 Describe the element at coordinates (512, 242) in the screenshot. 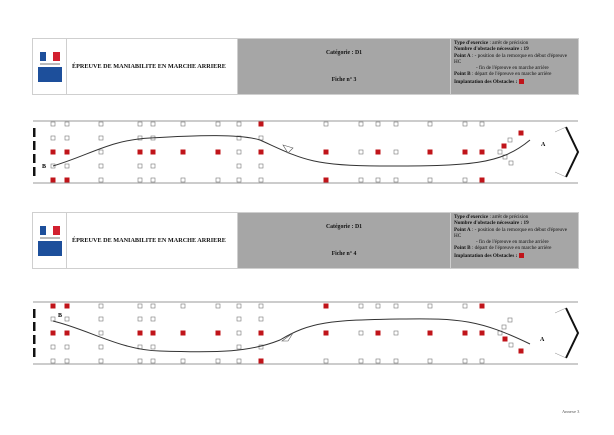

I see `point-a-value2: - fin de l'épreuve en marche arrière` at that location.